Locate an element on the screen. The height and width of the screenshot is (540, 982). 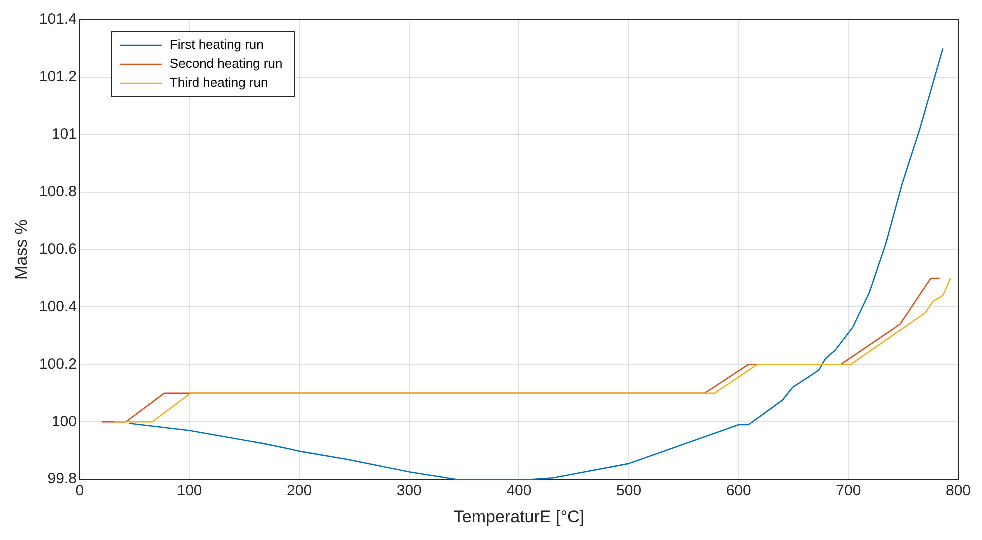
x-axis-title: TemperaturE [°C] is located at coordinates (519, 516).